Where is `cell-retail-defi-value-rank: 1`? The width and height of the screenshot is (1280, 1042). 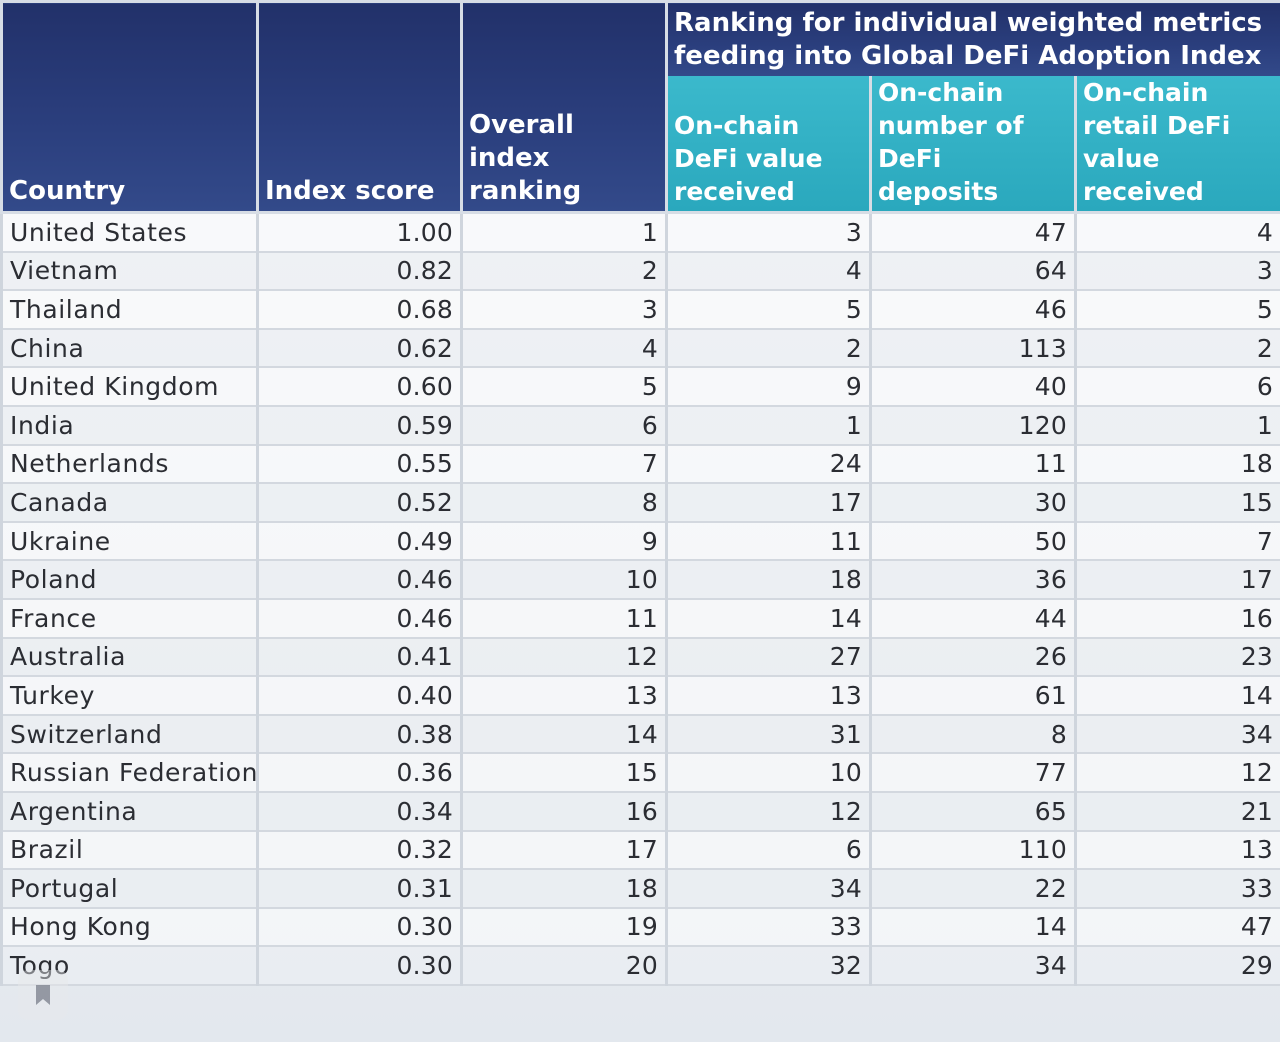
cell-retail-defi-value-rank: 1 is located at coordinates (1176, 425).